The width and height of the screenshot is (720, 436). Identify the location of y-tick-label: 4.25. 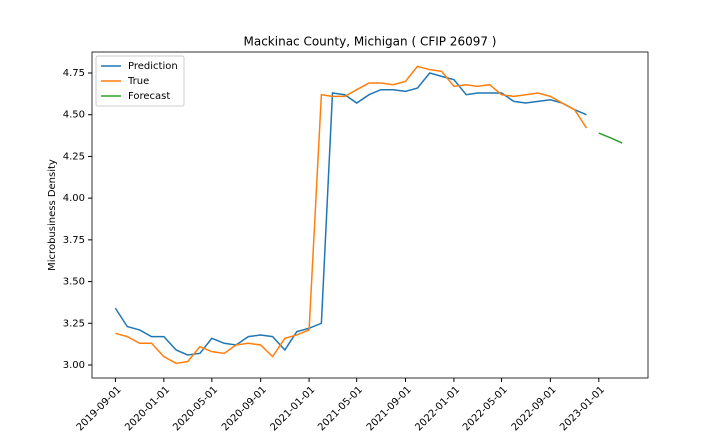
(74, 156).